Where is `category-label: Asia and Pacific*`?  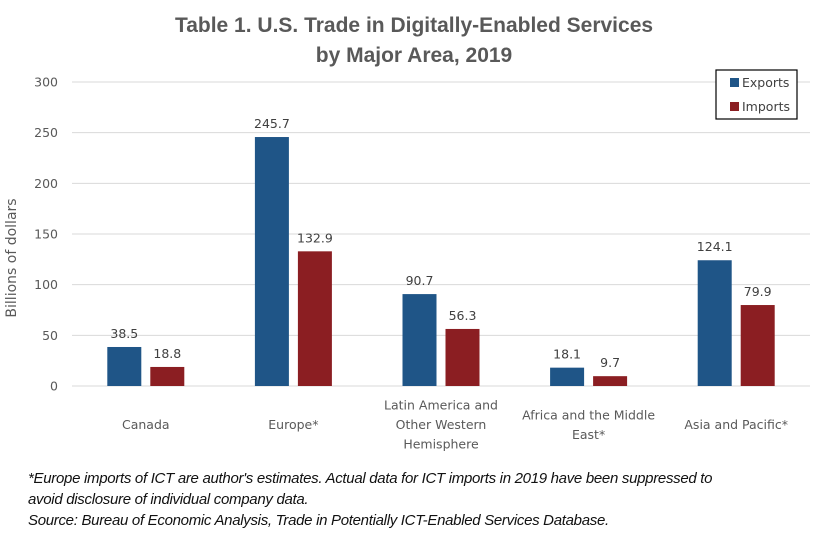
category-label: Asia and Pacific* is located at coordinates (736, 424).